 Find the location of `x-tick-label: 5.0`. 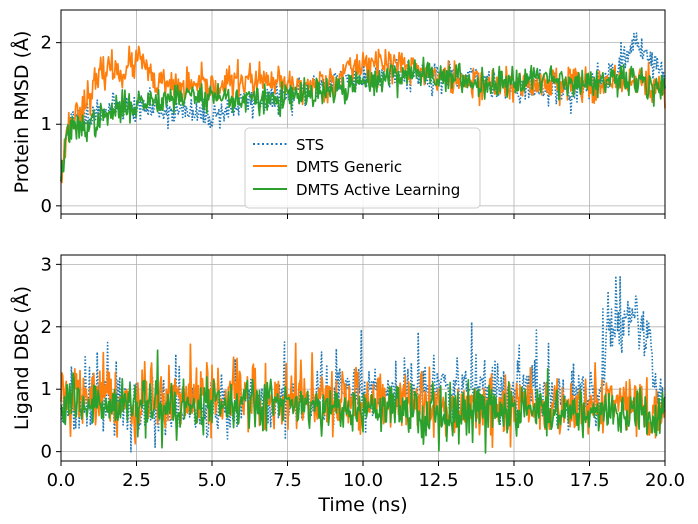

x-tick-label: 5.0 is located at coordinates (212, 480).